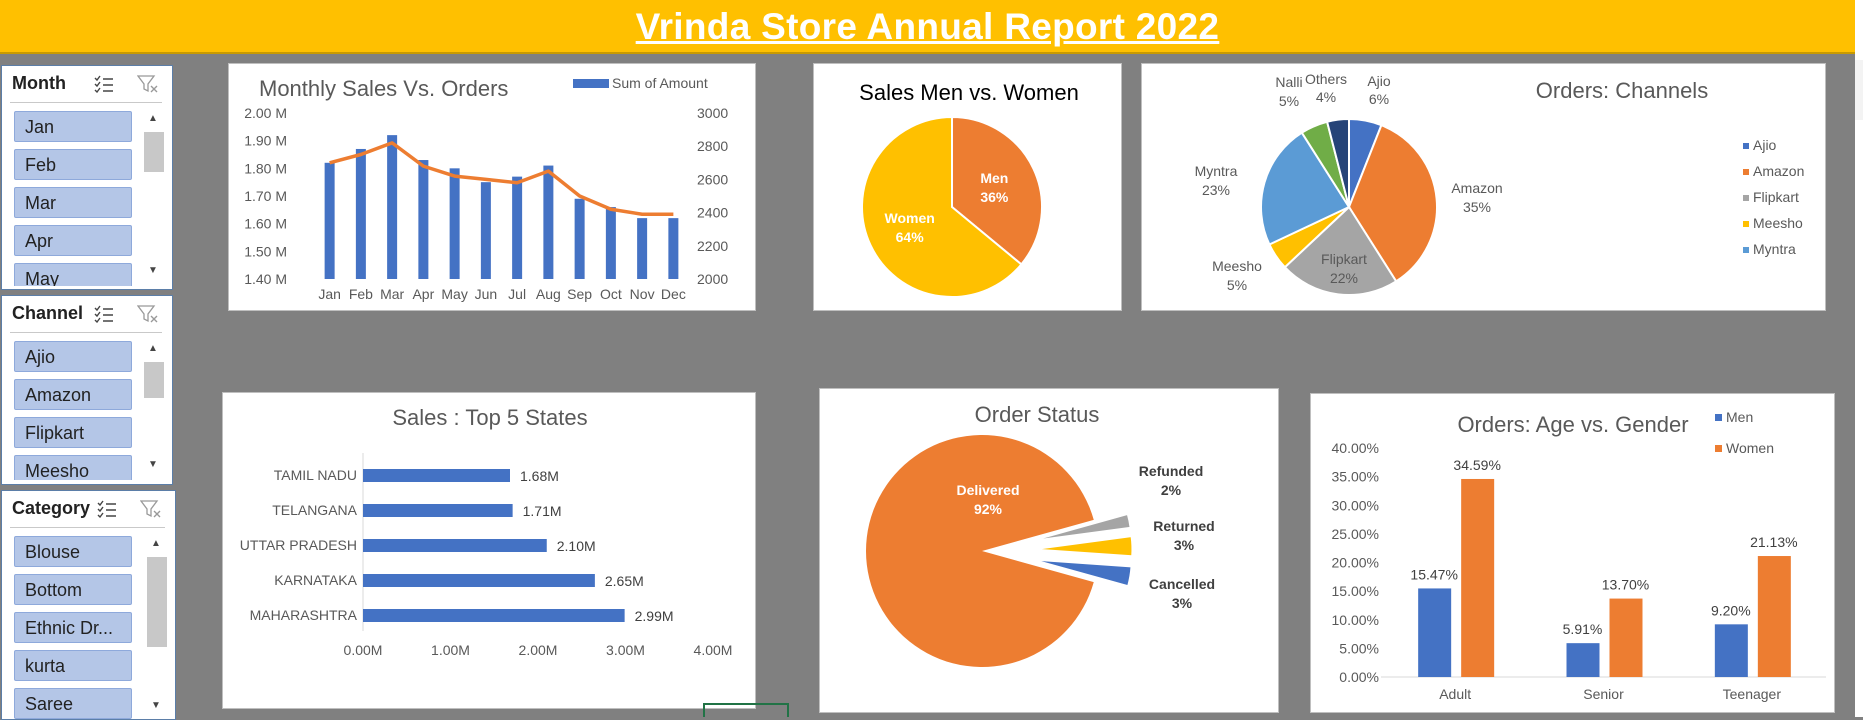  Describe the element at coordinates (1355, 505) in the screenshot. I see `y-tick: 30.00%` at that location.